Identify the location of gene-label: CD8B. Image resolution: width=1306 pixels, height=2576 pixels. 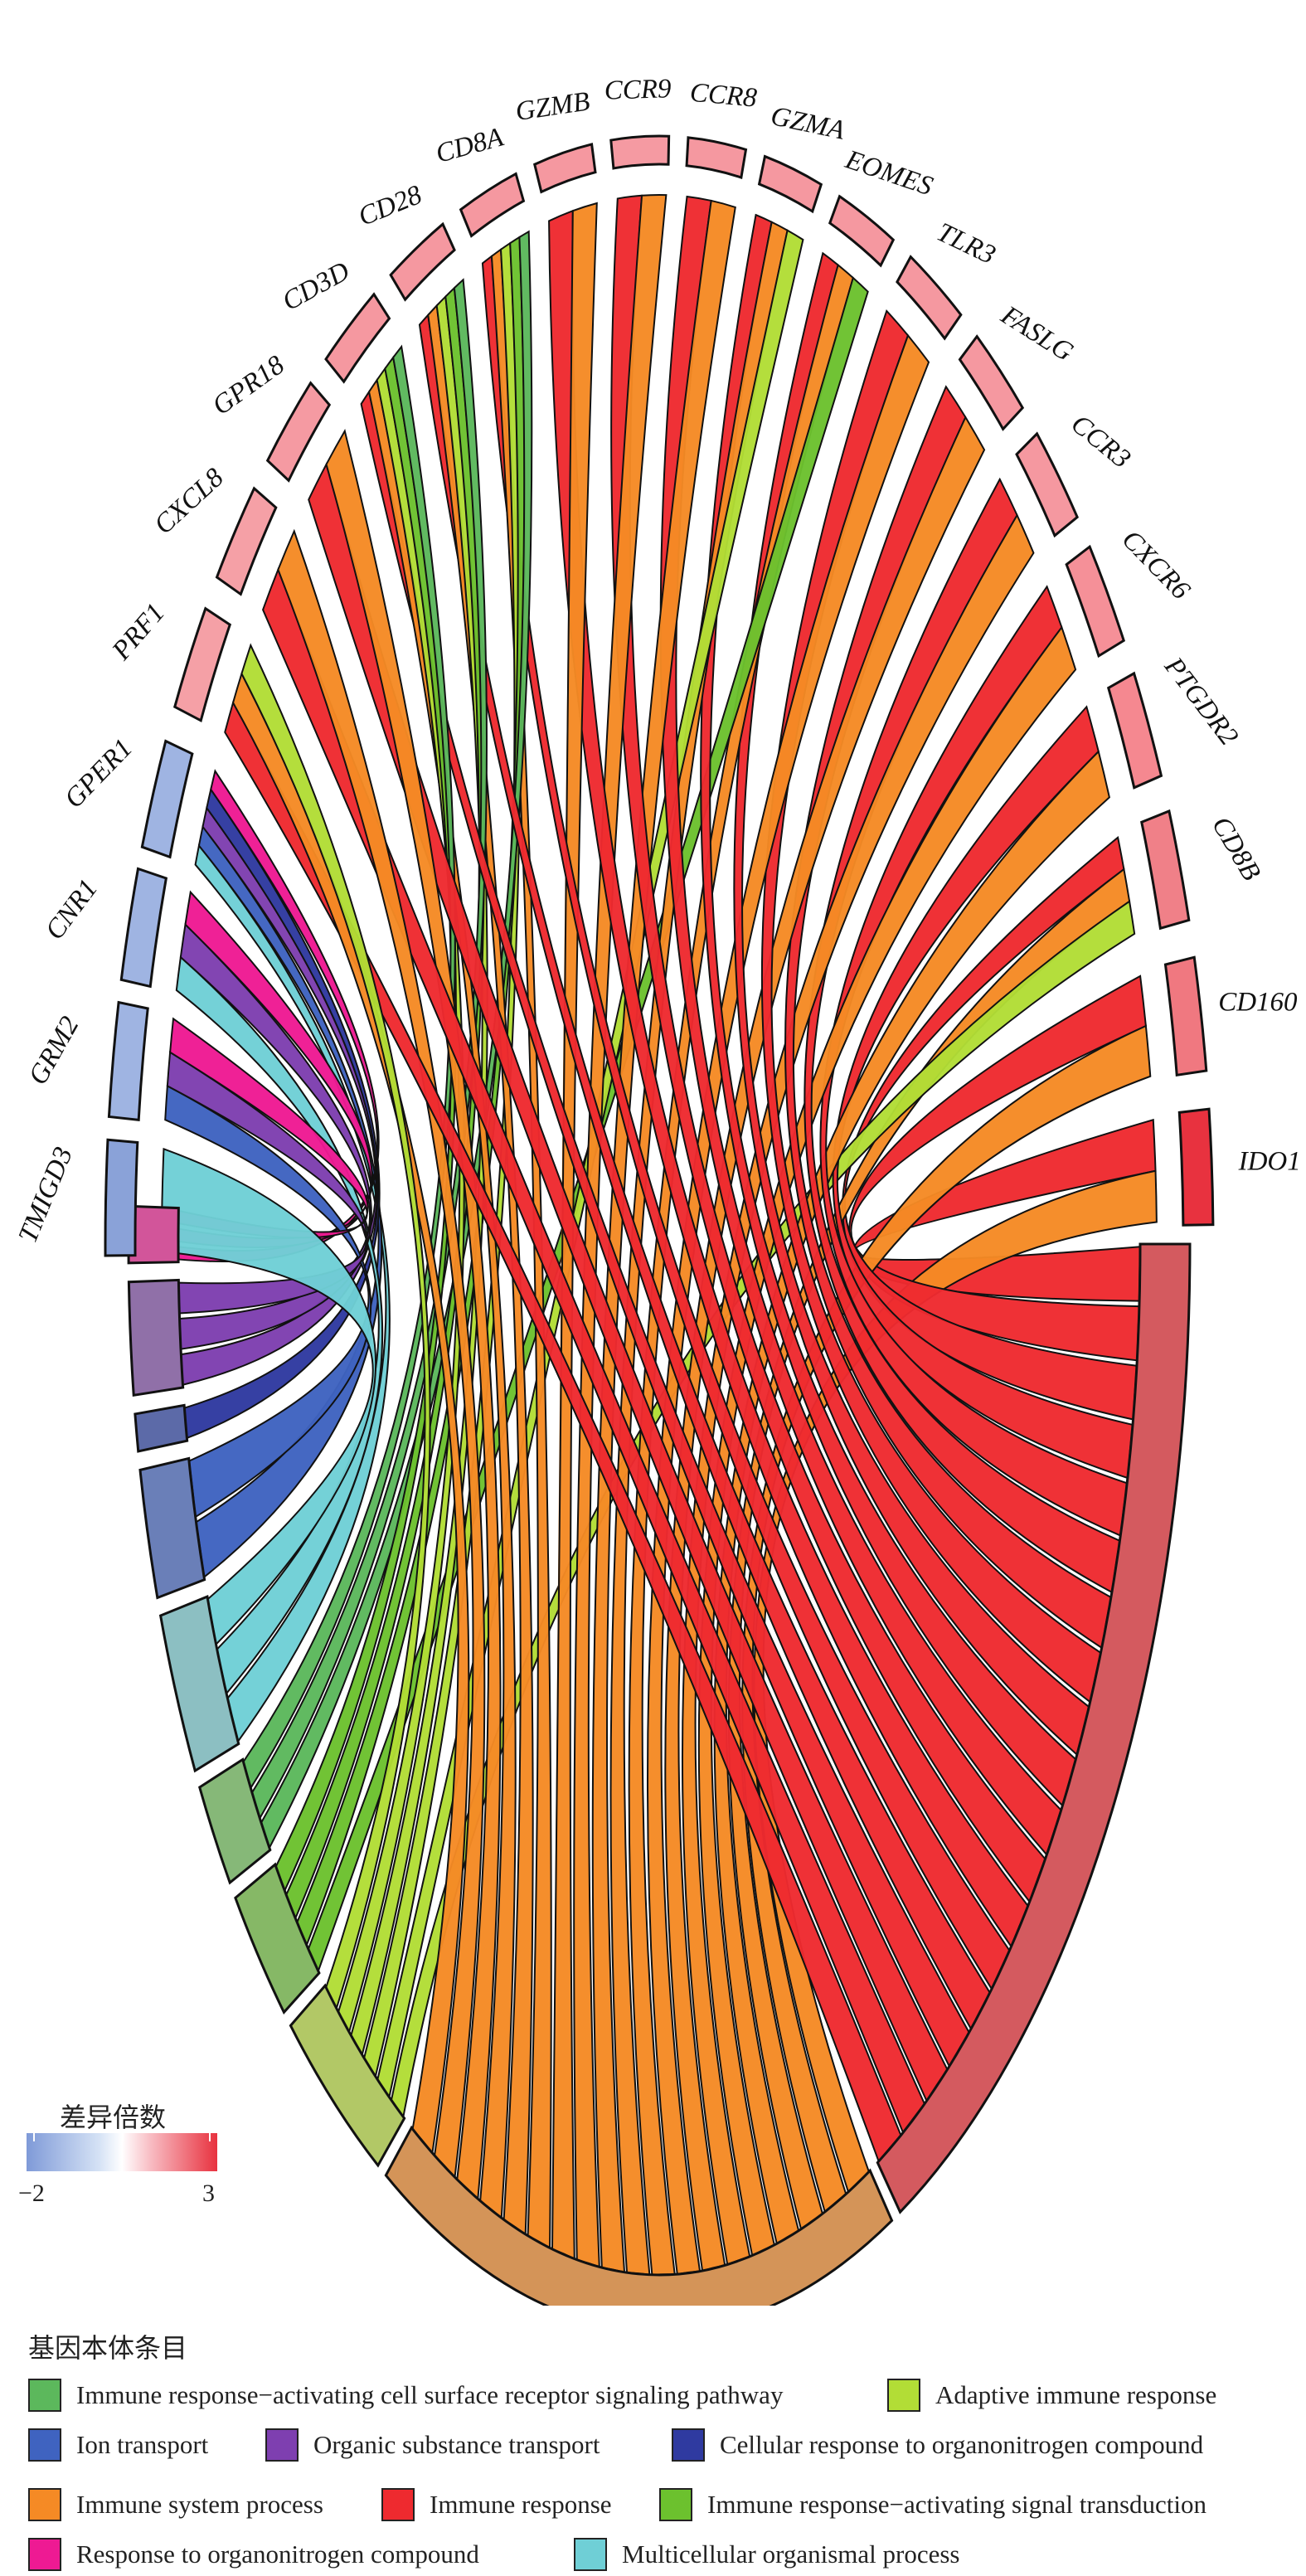
(1236, 849).